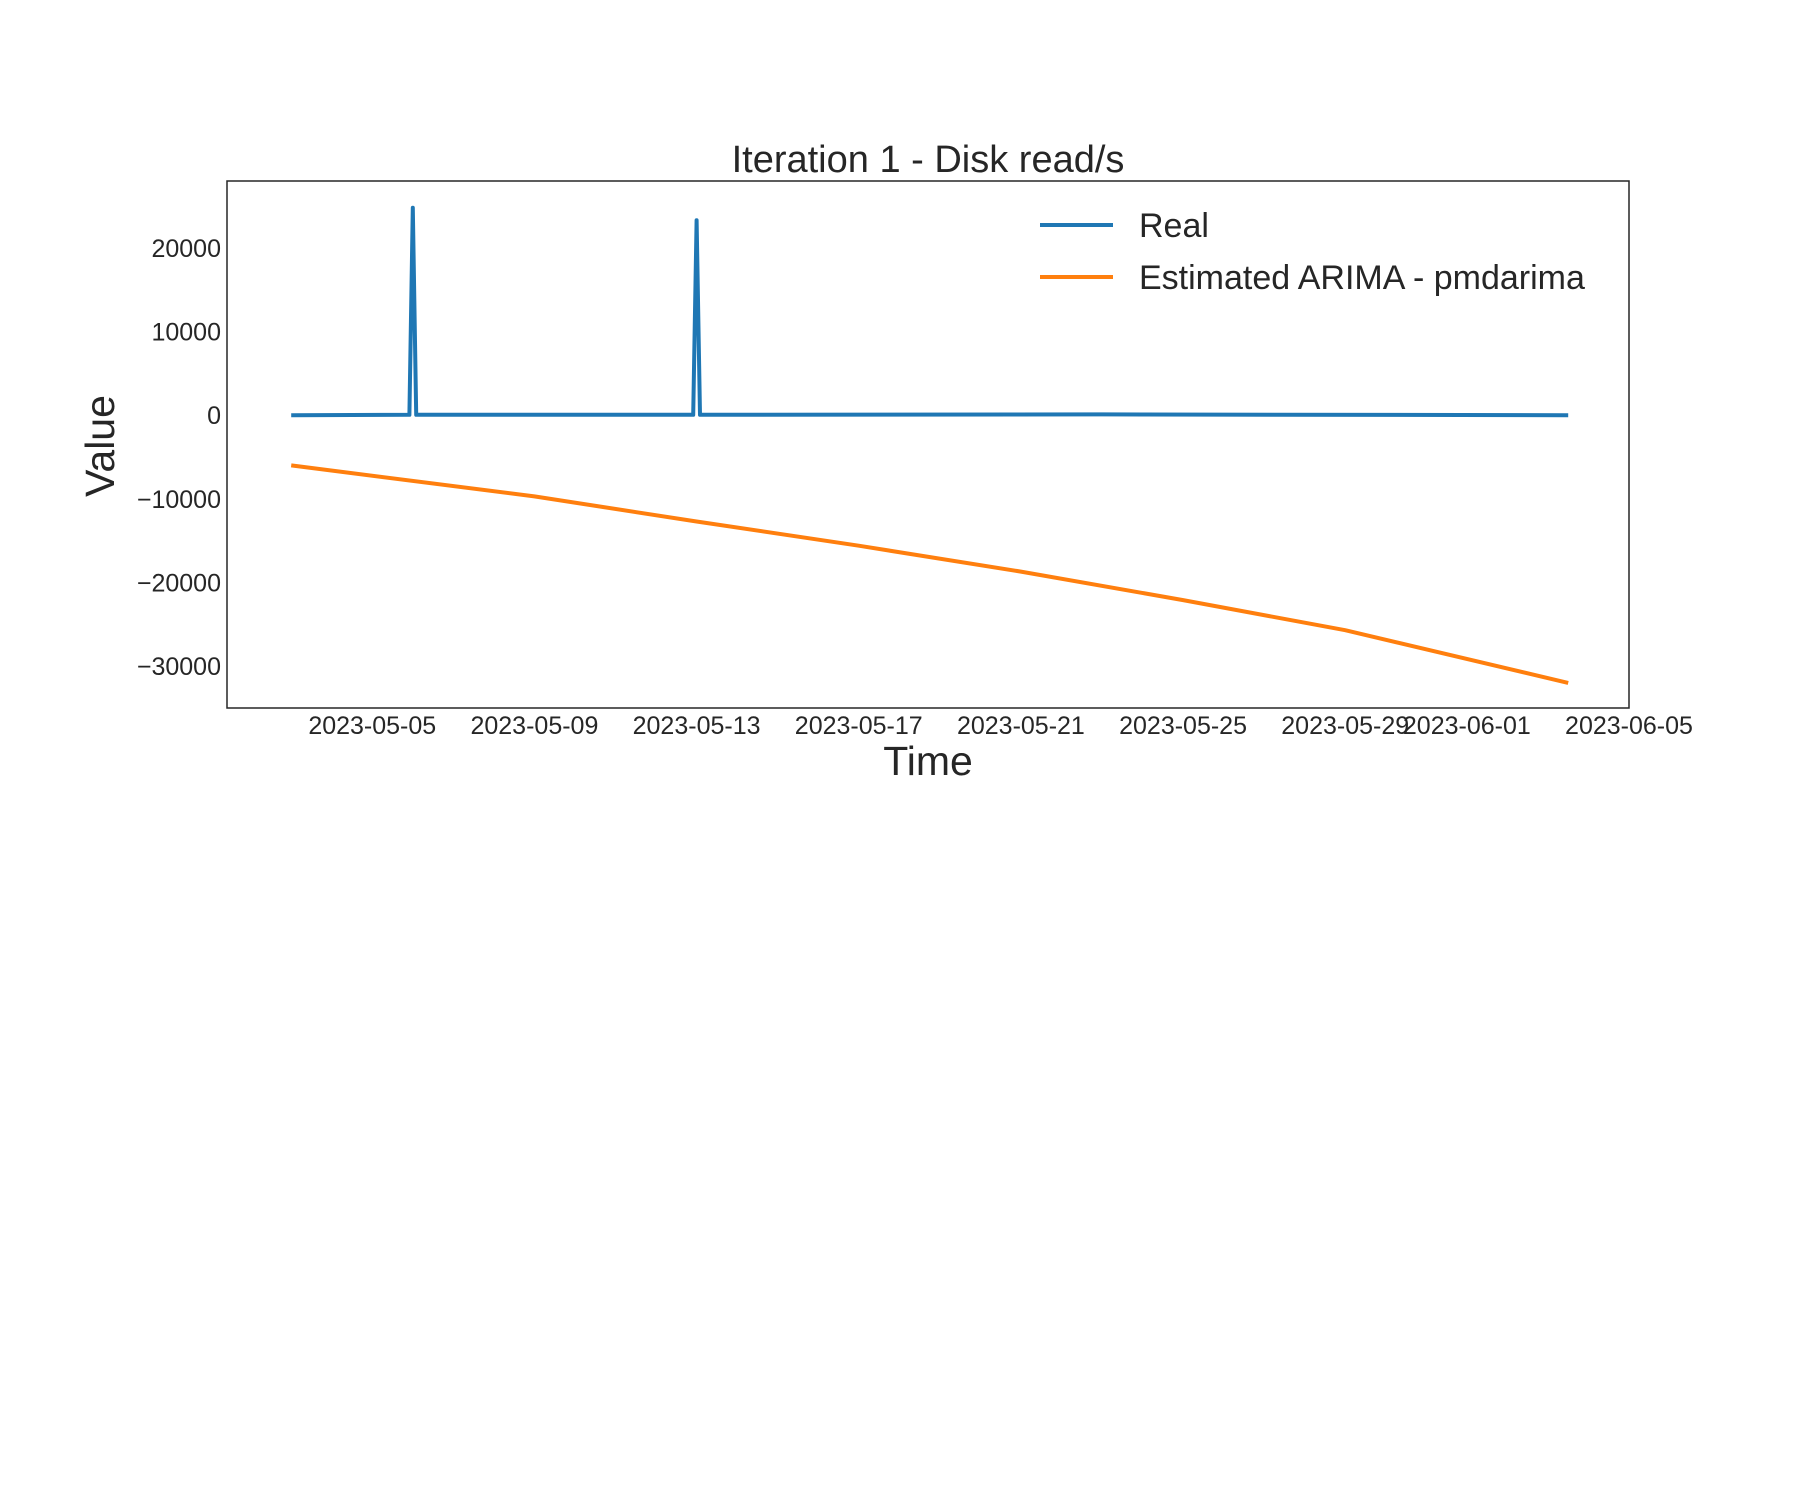 Image resolution: width=1800 pixels, height=1500 pixels. Describe the element at coordinates (1174, 226) in the screenshot. I see `legend-label-real: Real` at that location.